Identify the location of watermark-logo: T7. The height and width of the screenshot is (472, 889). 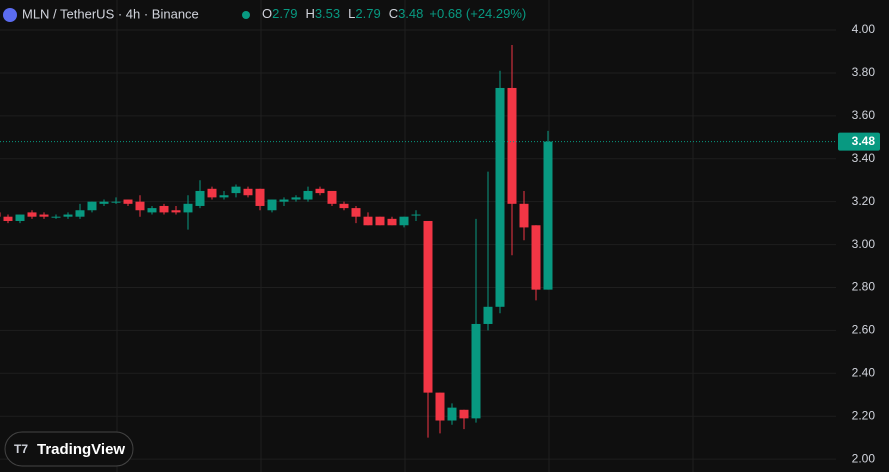
(21, 449).